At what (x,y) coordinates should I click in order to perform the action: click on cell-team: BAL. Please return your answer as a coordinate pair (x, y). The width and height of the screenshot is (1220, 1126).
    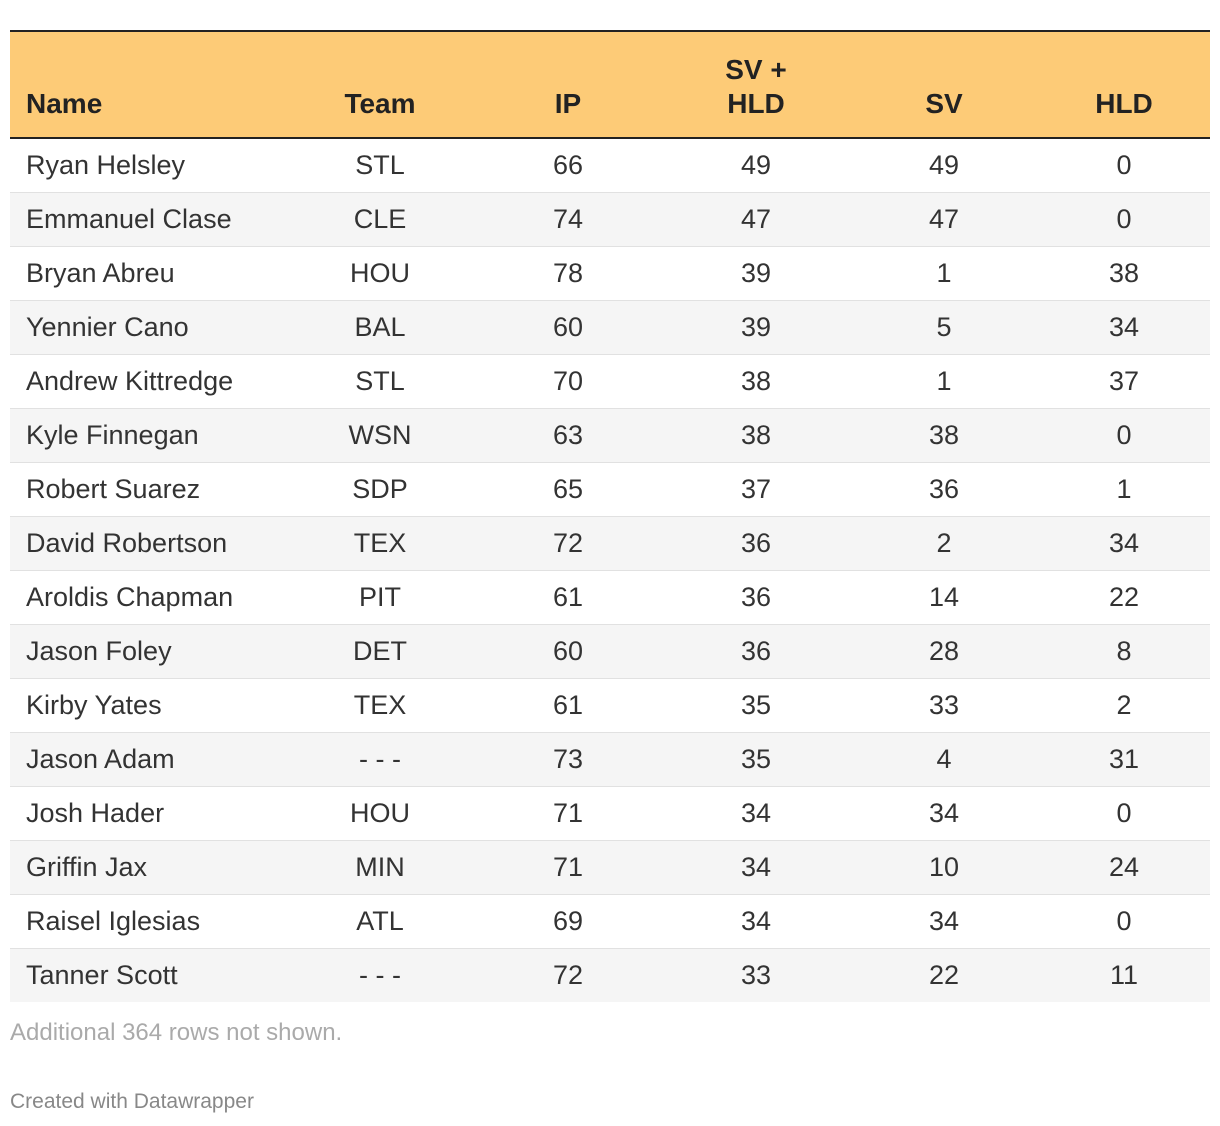
    Looking at the image, I should click on (380, 327).